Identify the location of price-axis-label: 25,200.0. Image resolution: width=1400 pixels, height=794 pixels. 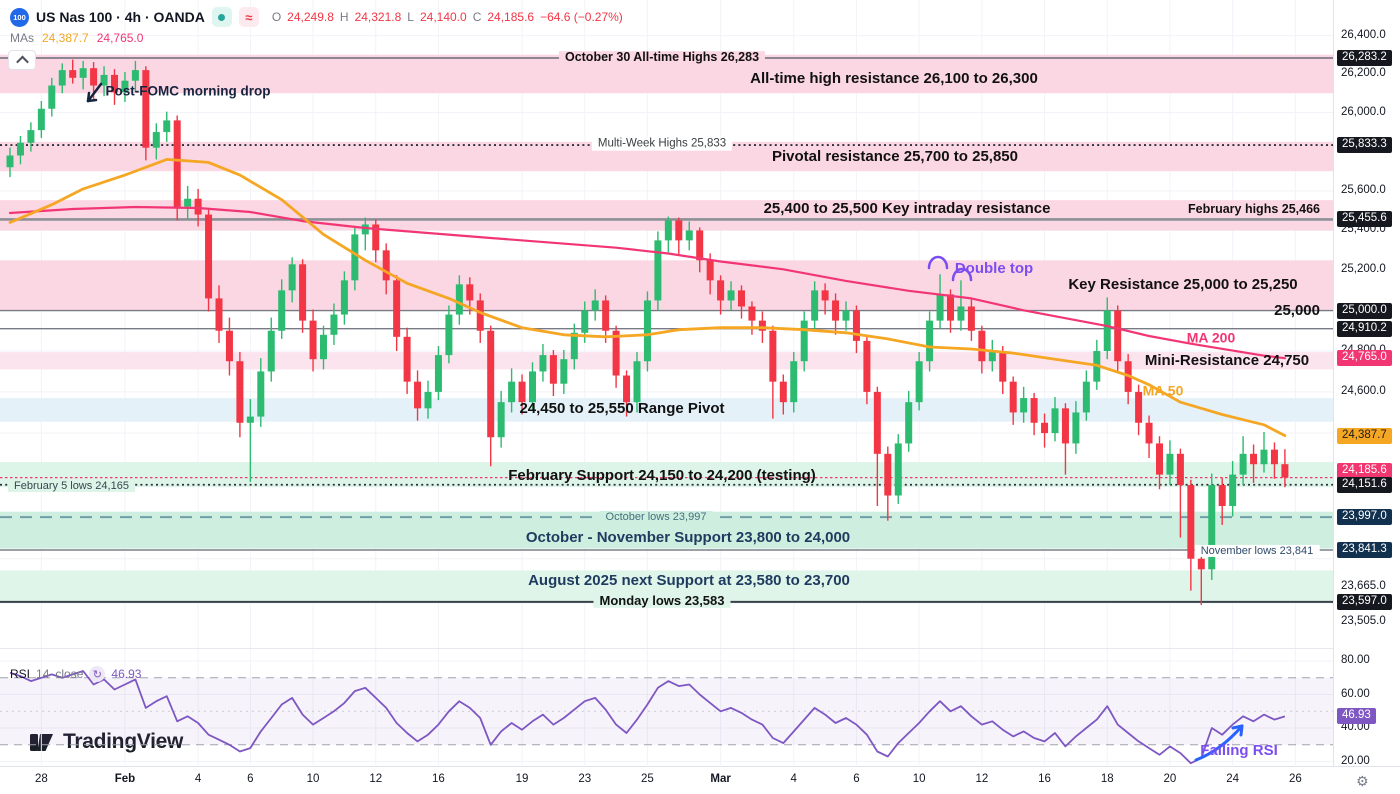
(1363, 269).